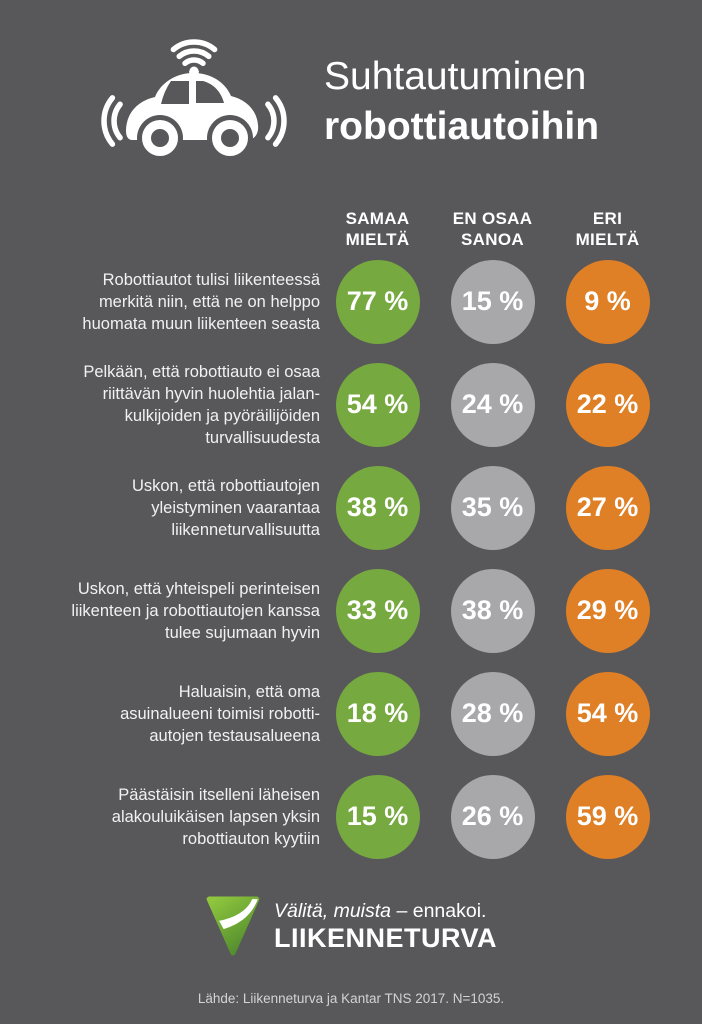 This screenshot has height=1024, width=702. I want to click on percentage-circle-agree: 15 %, so click(377, 816).